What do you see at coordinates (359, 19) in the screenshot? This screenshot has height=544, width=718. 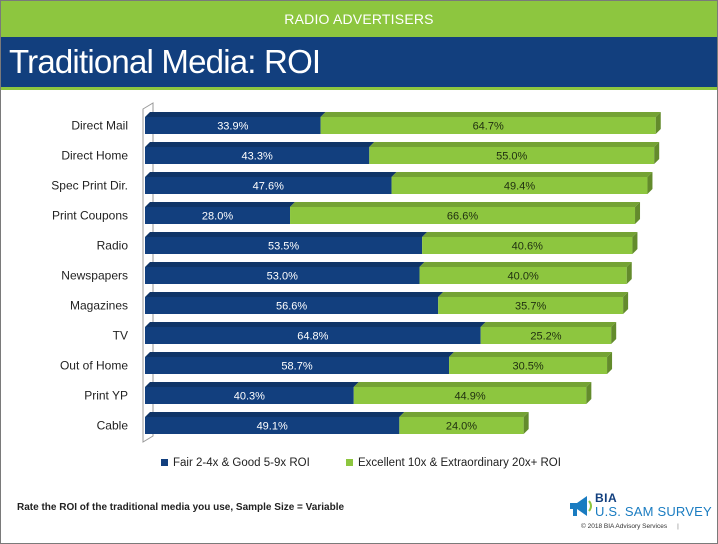 I see `banner: RADIO ADVERTISERS` at bounding box center [359, 19].